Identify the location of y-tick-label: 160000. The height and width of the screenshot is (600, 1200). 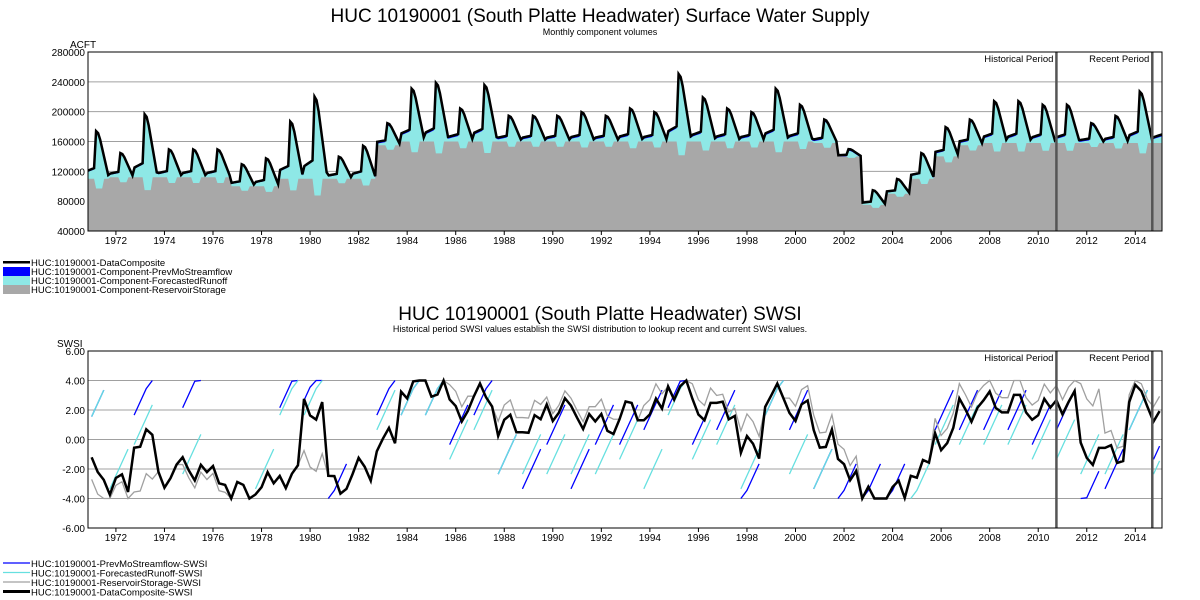
(69, 143).